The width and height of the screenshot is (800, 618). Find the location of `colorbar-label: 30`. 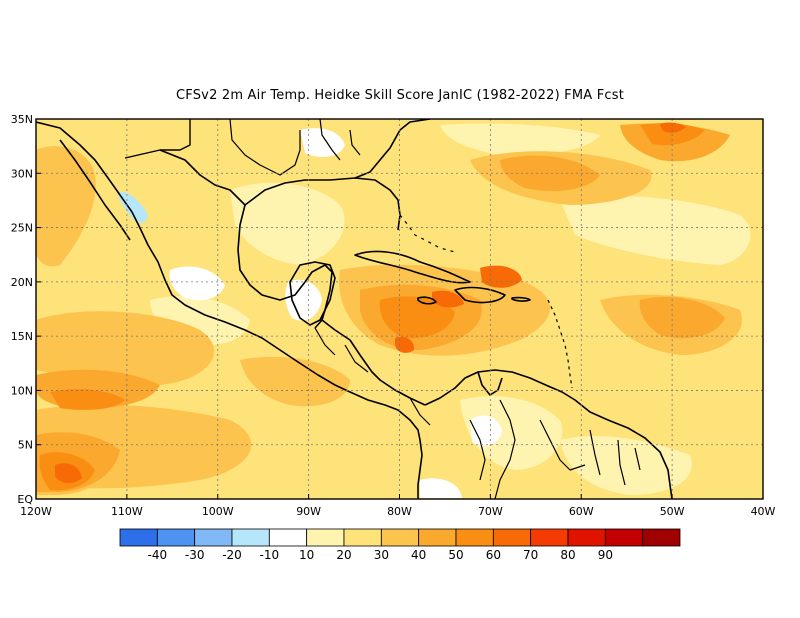

colorbar-label: 30 is located at coordinates (381, 555).